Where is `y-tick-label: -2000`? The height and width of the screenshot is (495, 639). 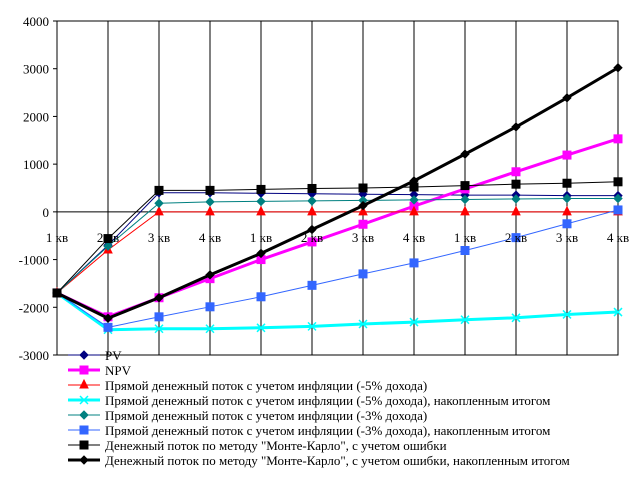 y-tick-label: -2000 is located at coordinates (34, 307).